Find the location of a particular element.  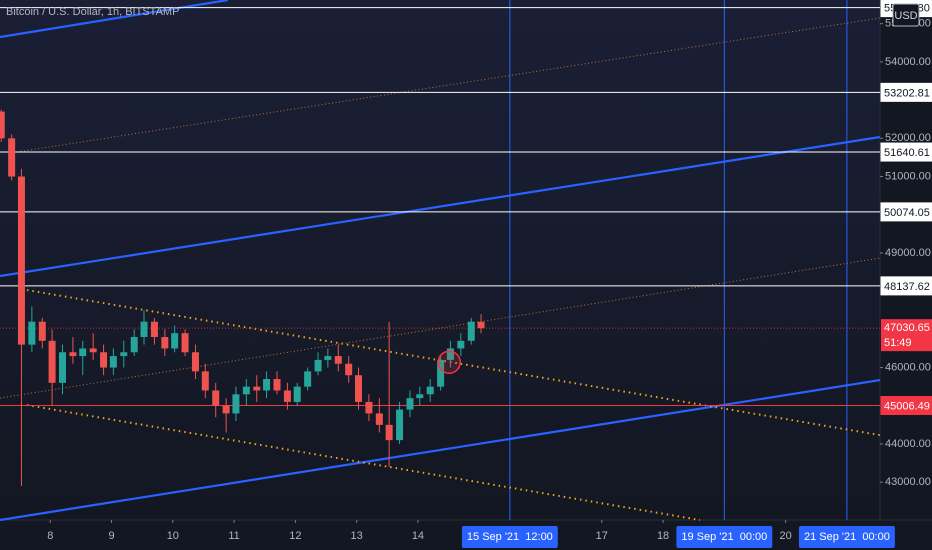

y-tick-label: 54000.00 is located at coordinates (908, 62).